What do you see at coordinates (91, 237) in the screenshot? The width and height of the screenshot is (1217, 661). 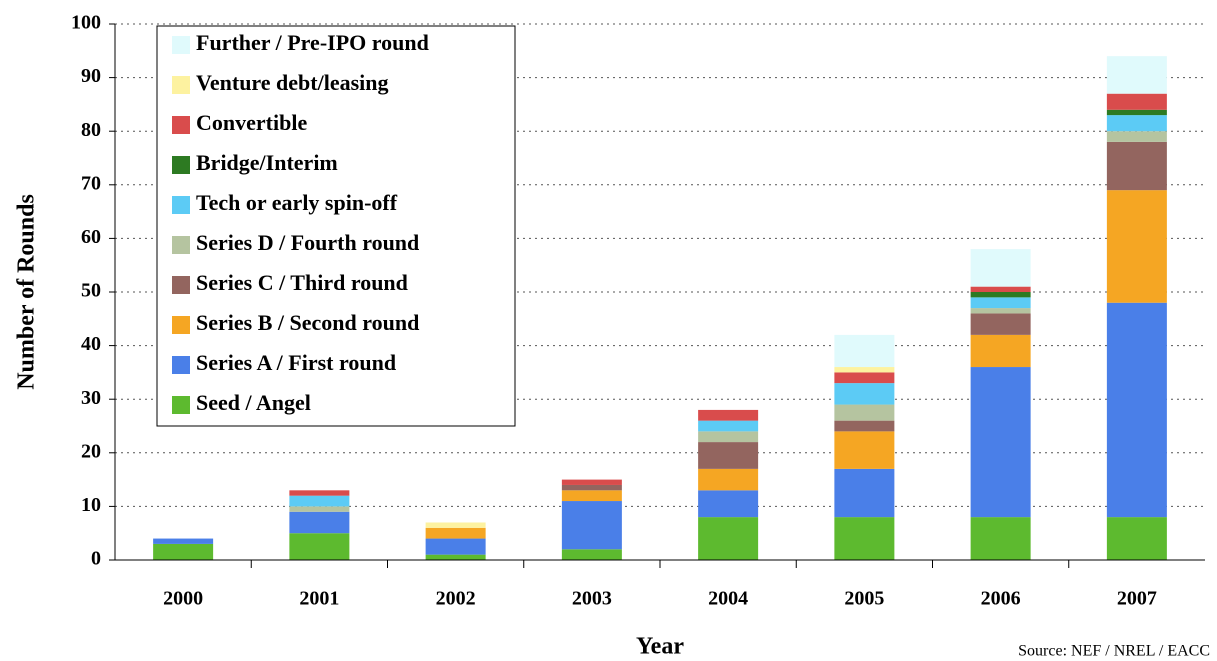 I see `y-tick-label: 60` at bounding box center [91, 237].